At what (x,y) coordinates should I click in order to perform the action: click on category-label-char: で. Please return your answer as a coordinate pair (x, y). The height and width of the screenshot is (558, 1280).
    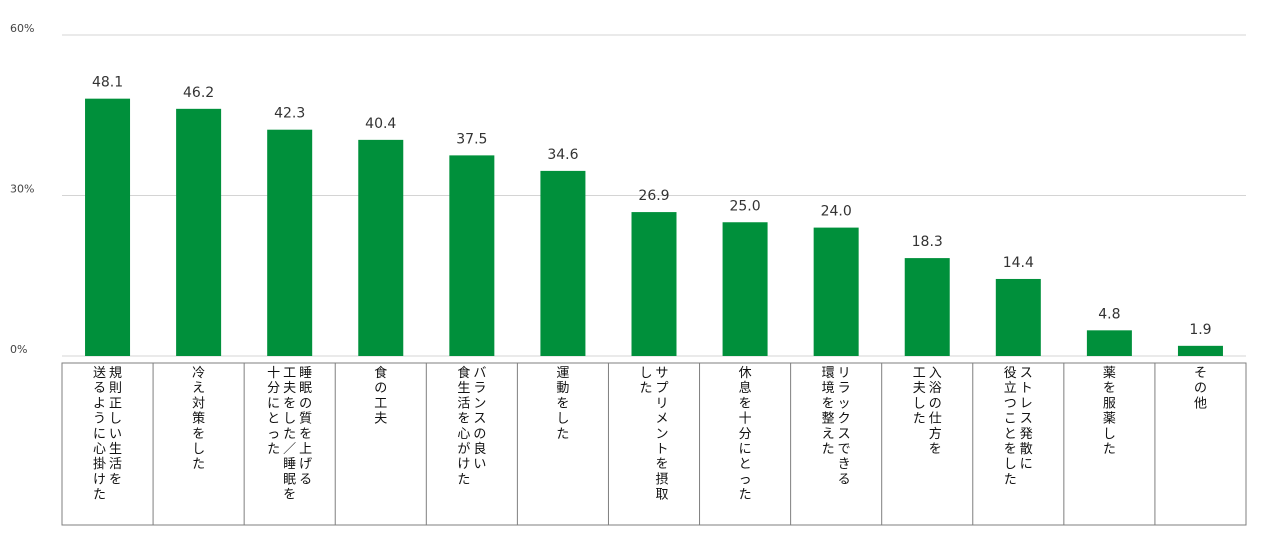
    Looking at the image, I should click on (844, 449).